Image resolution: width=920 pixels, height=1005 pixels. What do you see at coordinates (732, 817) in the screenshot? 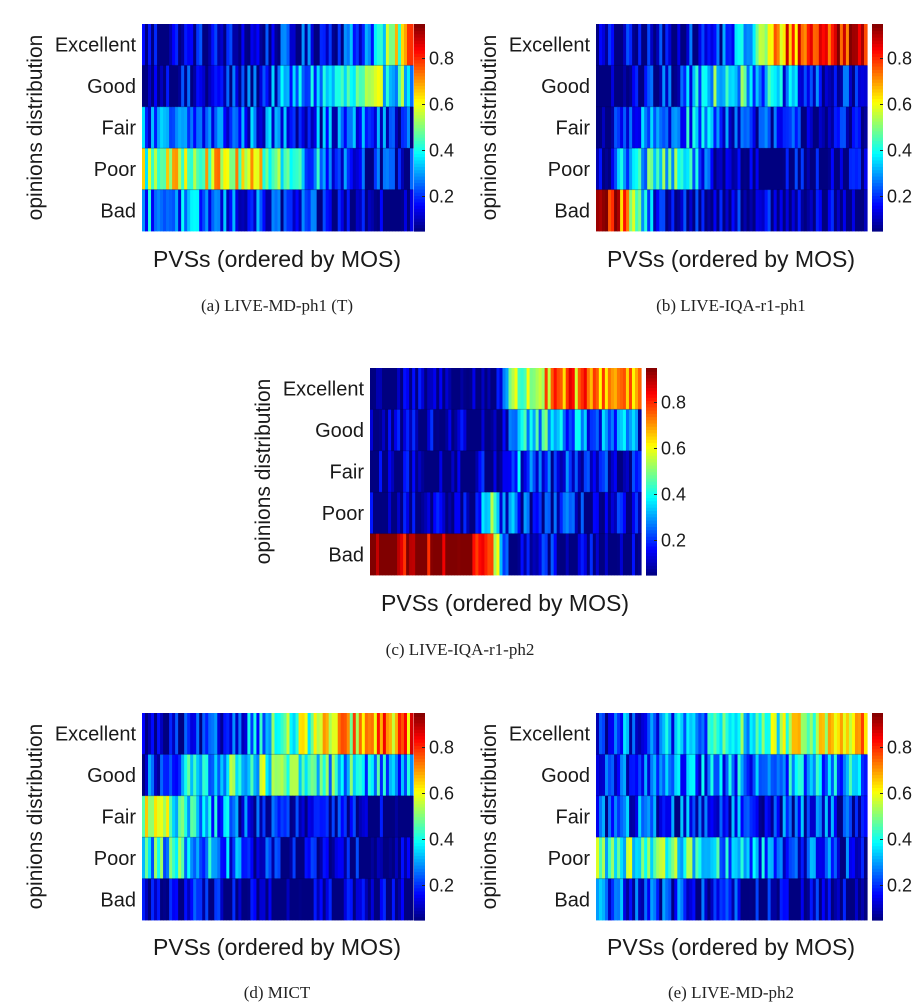
I see `heatmap-cells` at bounding box center [732, 817].